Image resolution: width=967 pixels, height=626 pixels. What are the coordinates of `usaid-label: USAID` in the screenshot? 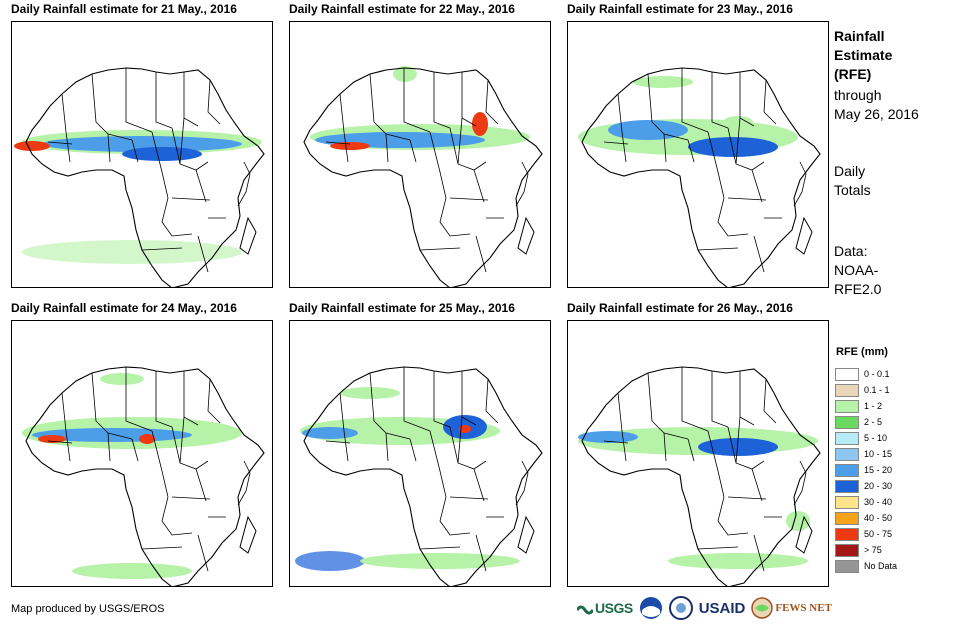 It's located at (722, 608).